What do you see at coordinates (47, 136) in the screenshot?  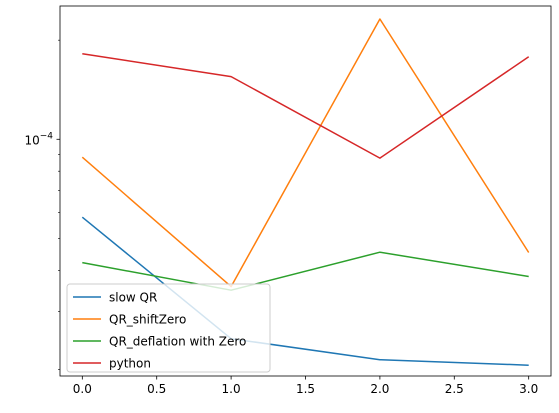 I see `y-tick-exponent: −4` at bounding box center [47, 136].